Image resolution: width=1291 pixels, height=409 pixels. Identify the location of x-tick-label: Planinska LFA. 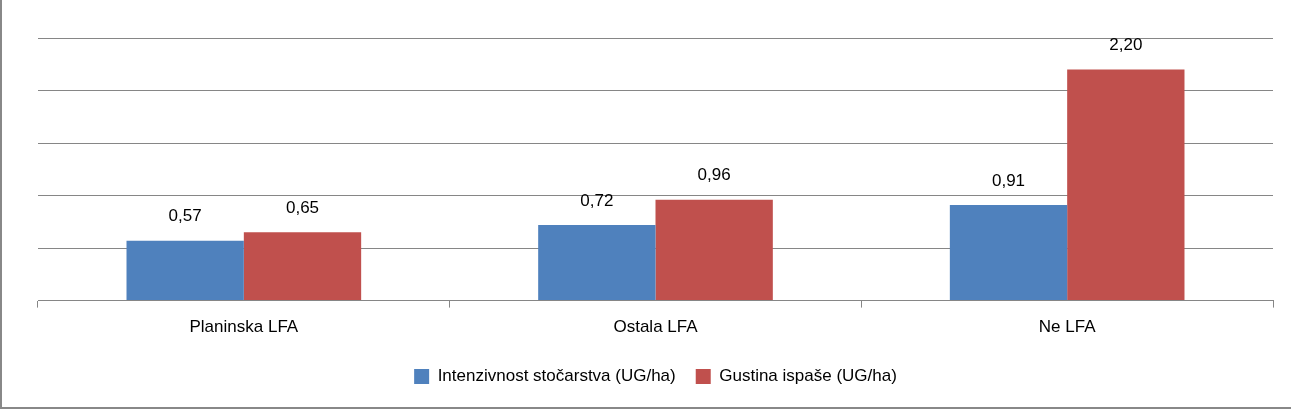
(244, 327).